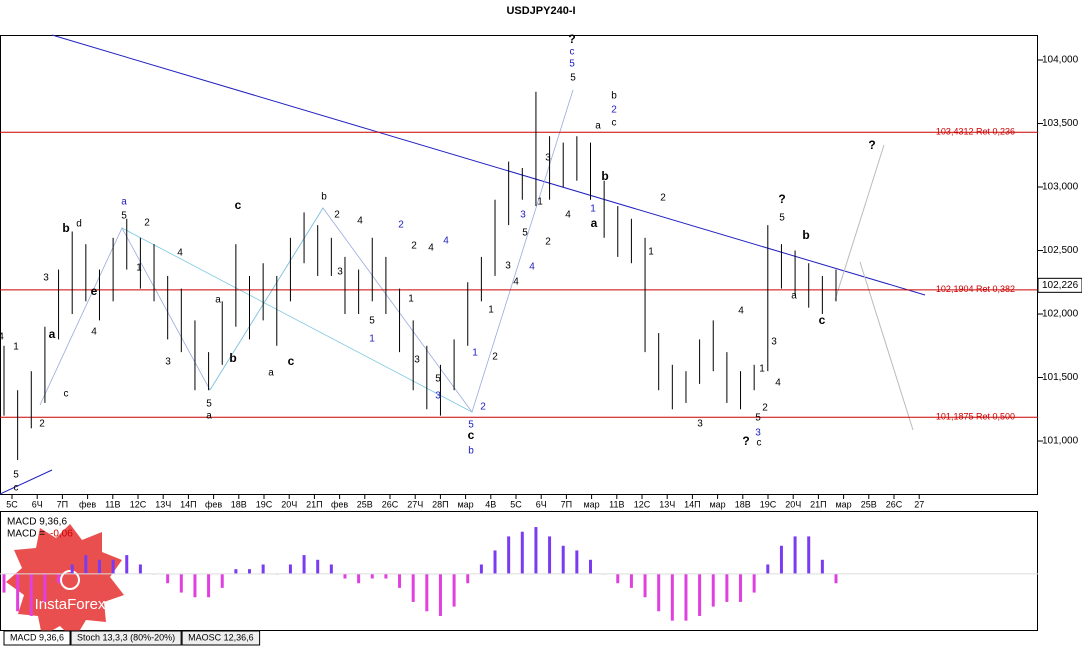 Image resolution: width=1082 pixels, height=661 pixels. Describe the element at coordinates (1060, 250) in the screenshot. I see `y-tick-label: 102,500` at that location.